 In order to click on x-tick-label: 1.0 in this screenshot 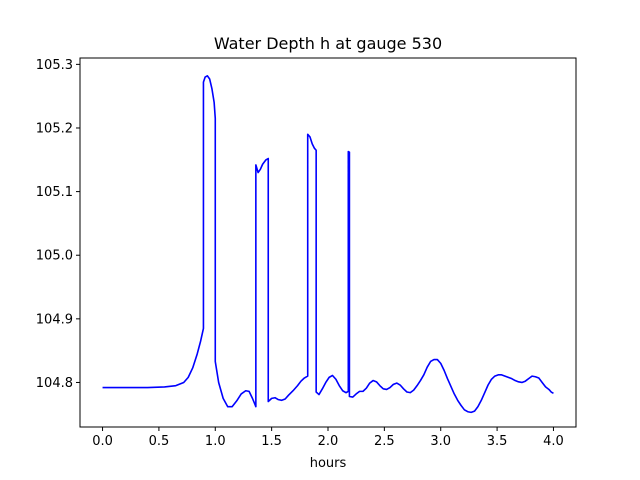, I will do `click(215, 441)`.